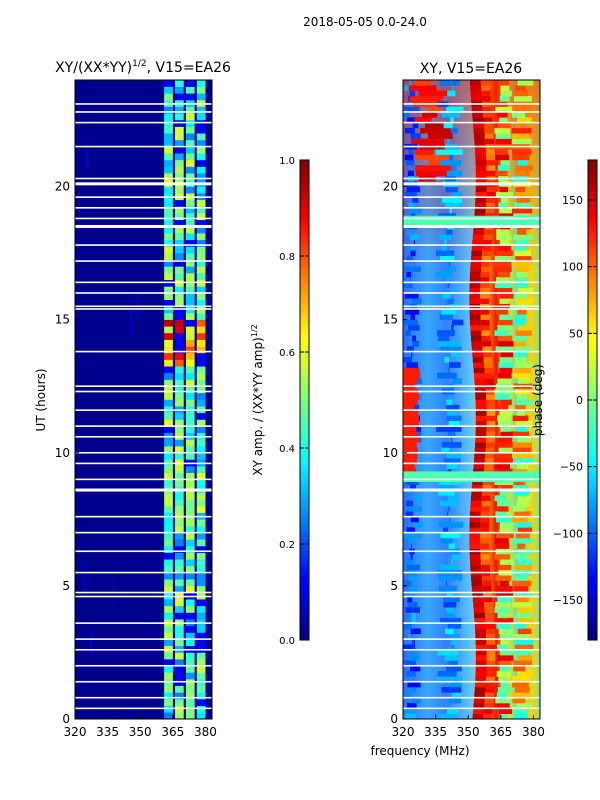  What do you see at coordinates (287, 257) in the screenshot?
I see `amplitude-colorbar-tick-label: 0.8` at bounding box center [287, 257].